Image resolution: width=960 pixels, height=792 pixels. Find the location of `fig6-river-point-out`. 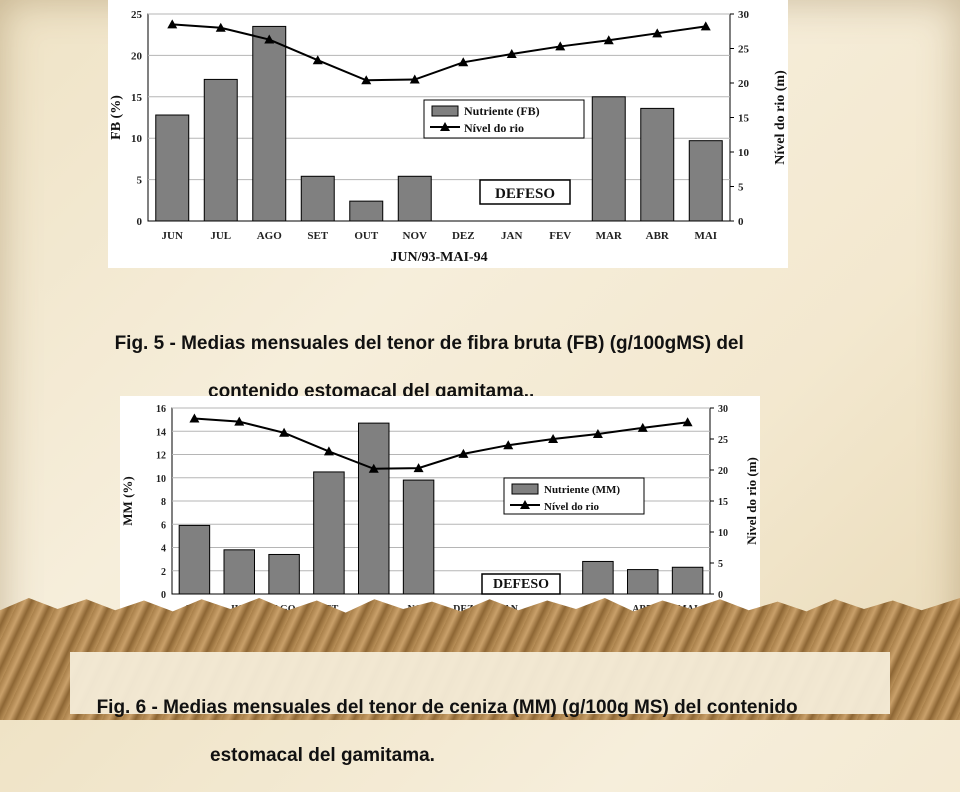

fig6-river-point-out is located at coordinates (373, 468).